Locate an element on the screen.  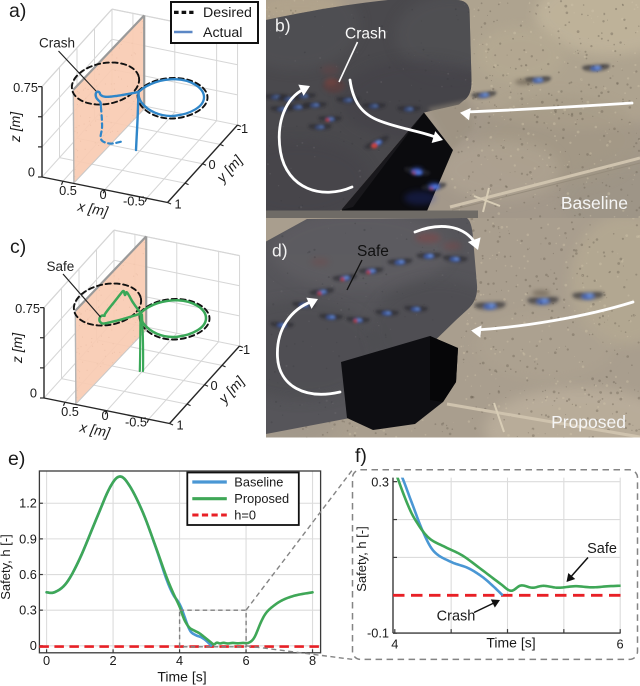
svg-text: 0.9 is located at coordinates (28, 538).